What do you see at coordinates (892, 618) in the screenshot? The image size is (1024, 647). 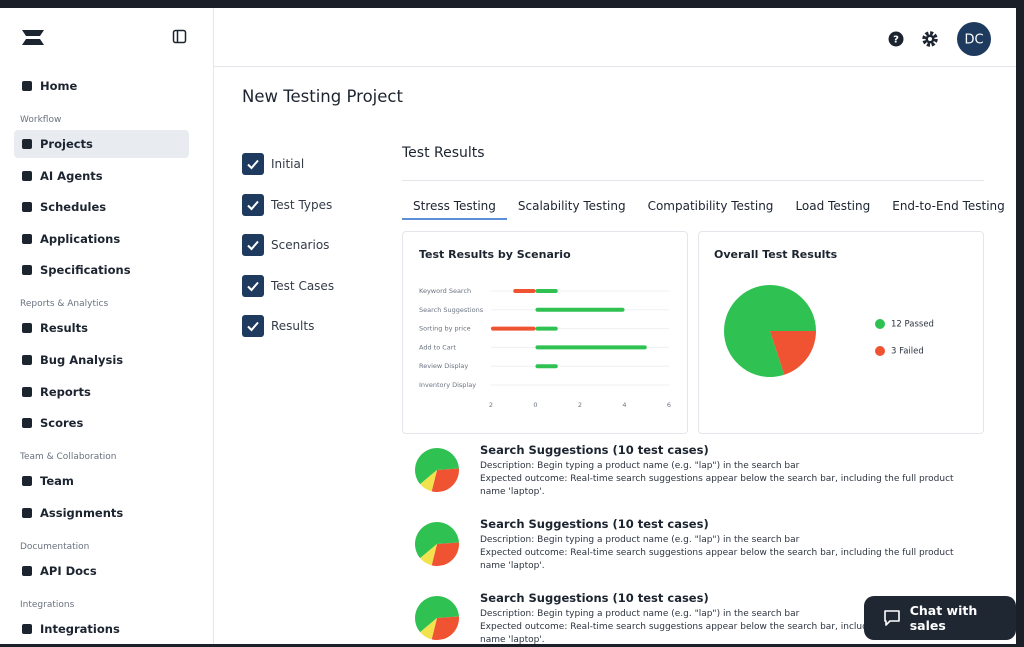 I see `chat-icon` at bounding box center [892, 618].